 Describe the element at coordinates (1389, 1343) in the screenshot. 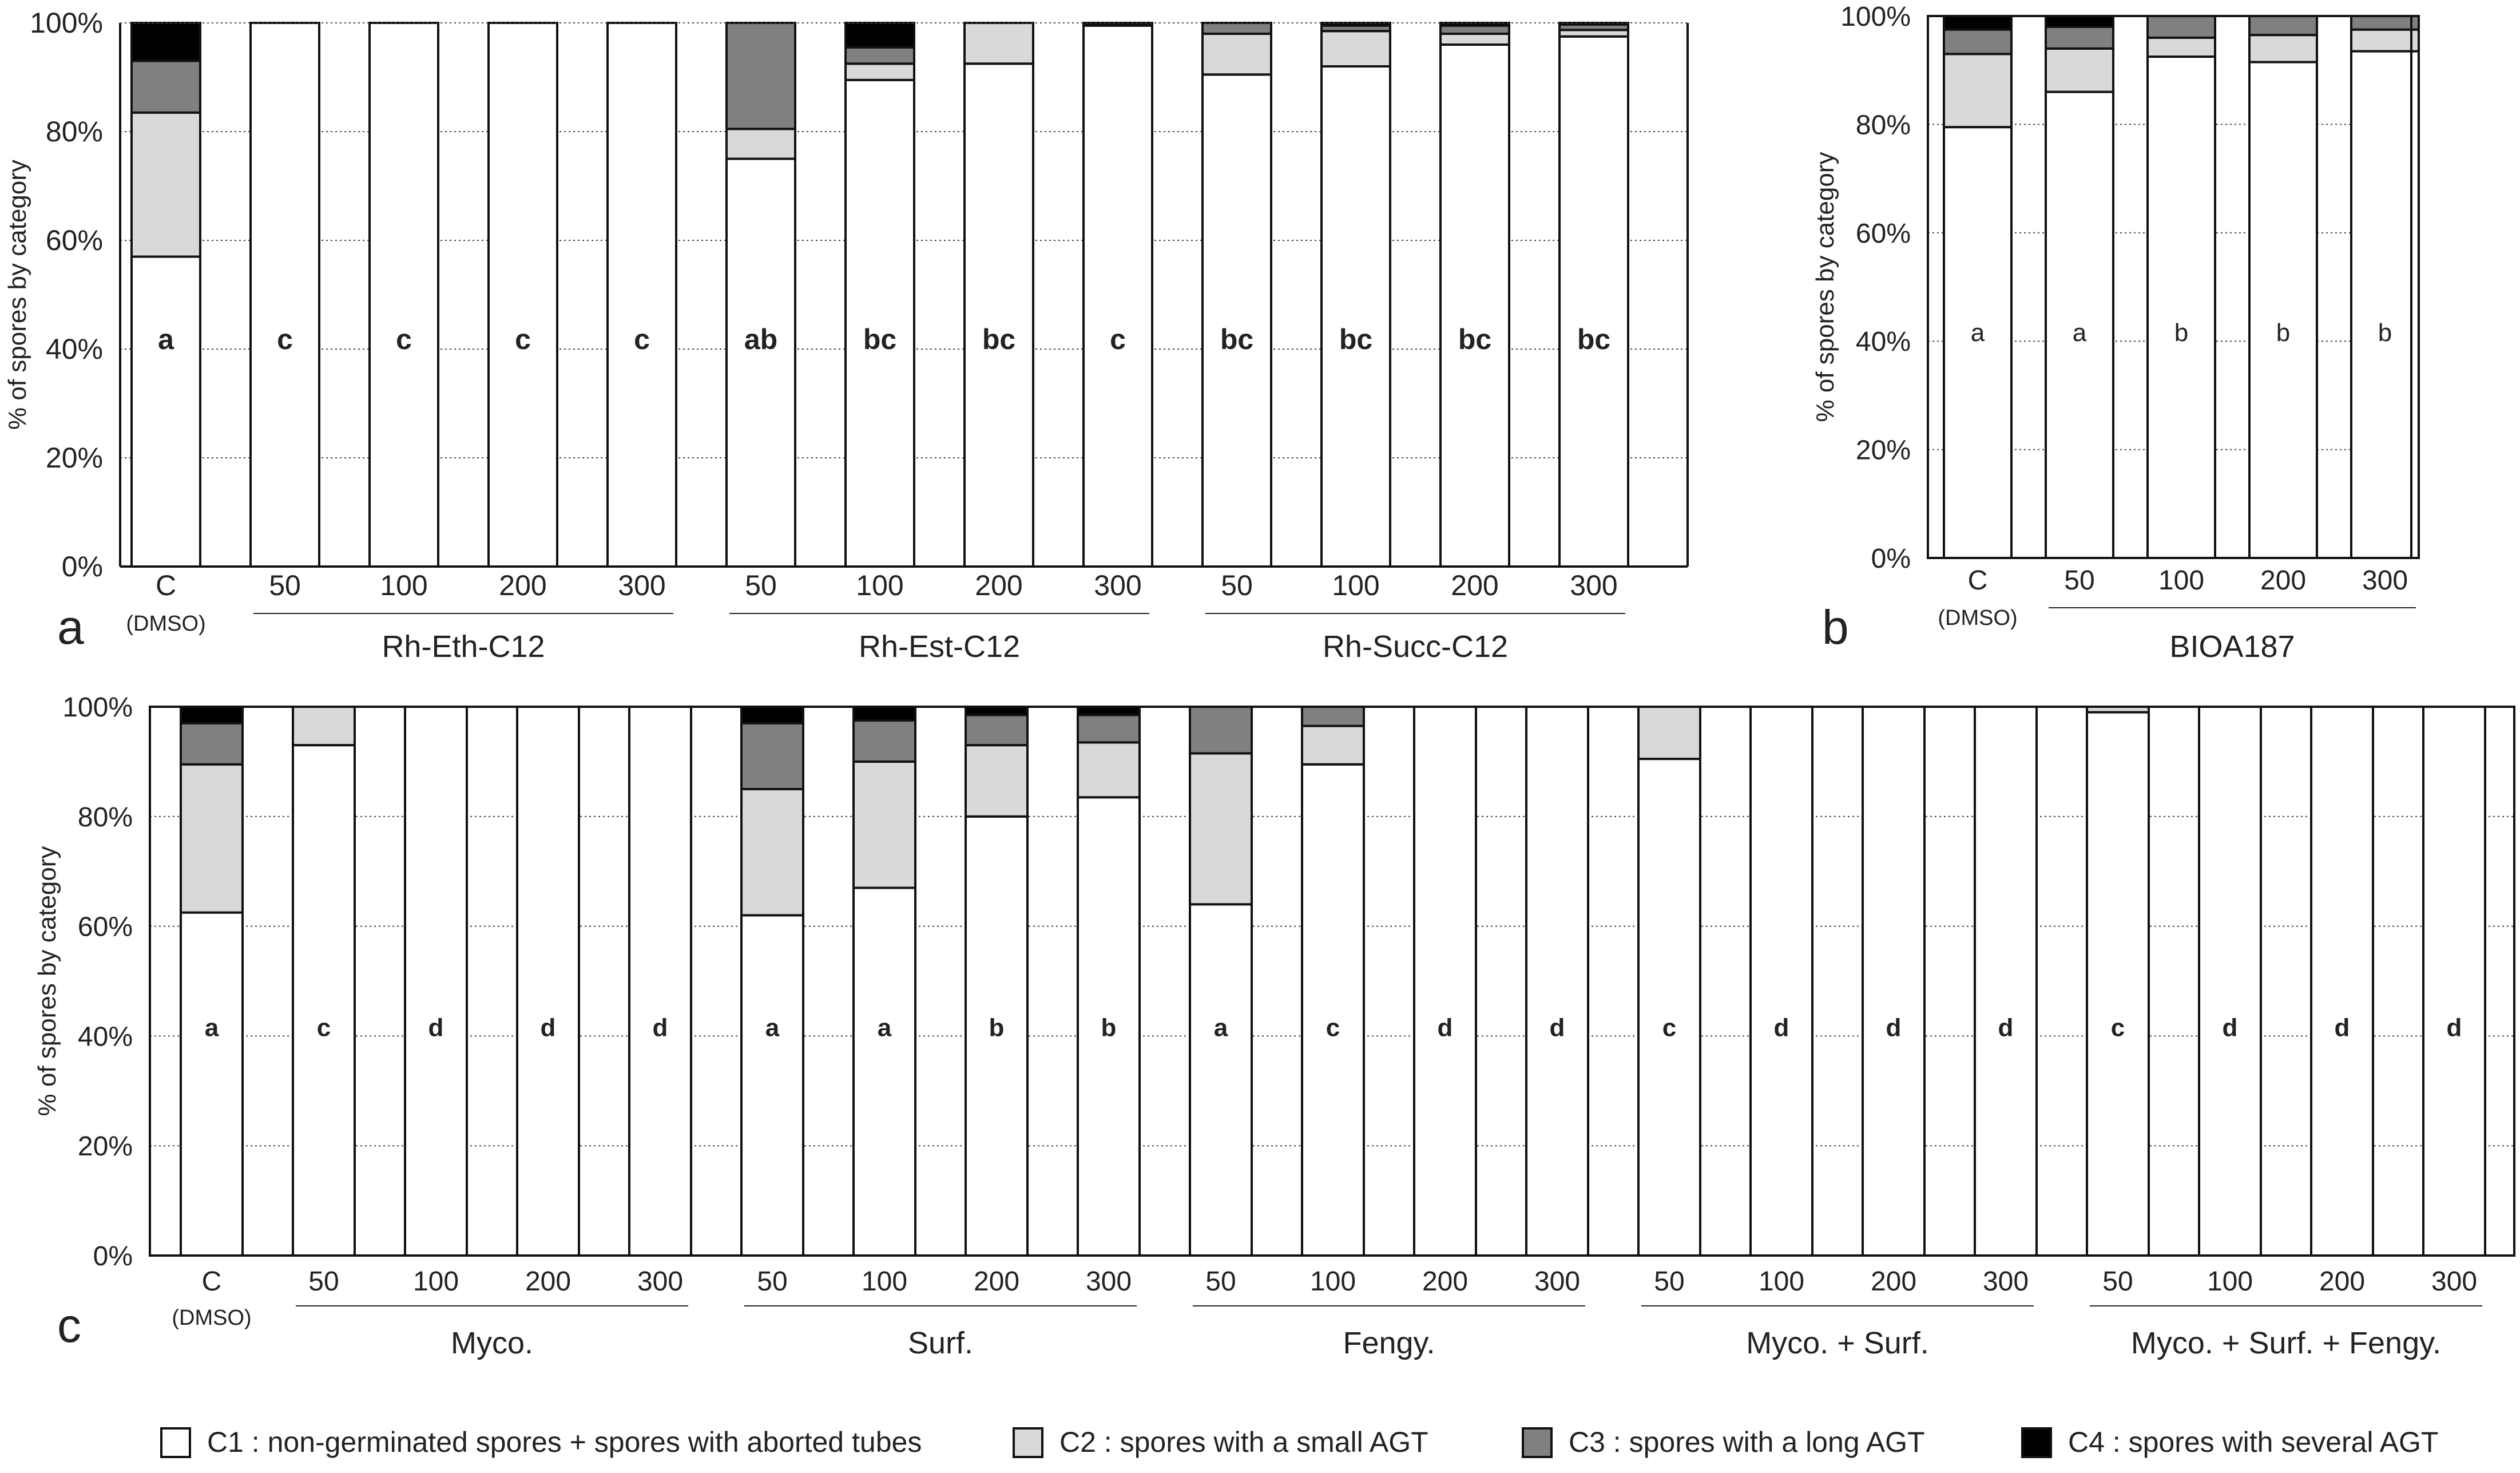

I see `group-title-c: Fengy.` at that location.